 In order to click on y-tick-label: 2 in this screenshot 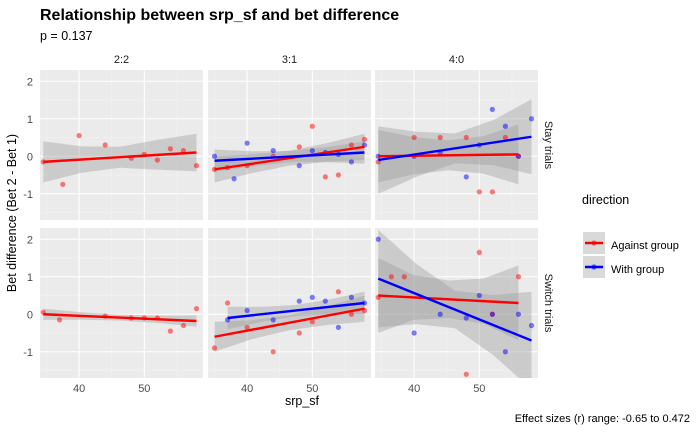, I will do `click(30, 240)`.